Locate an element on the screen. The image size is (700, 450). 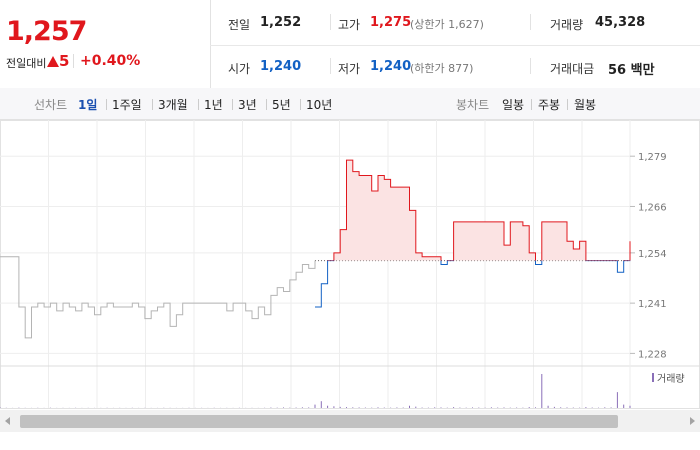
stat-label: 거래대금 is located at coordinates (572, 69).